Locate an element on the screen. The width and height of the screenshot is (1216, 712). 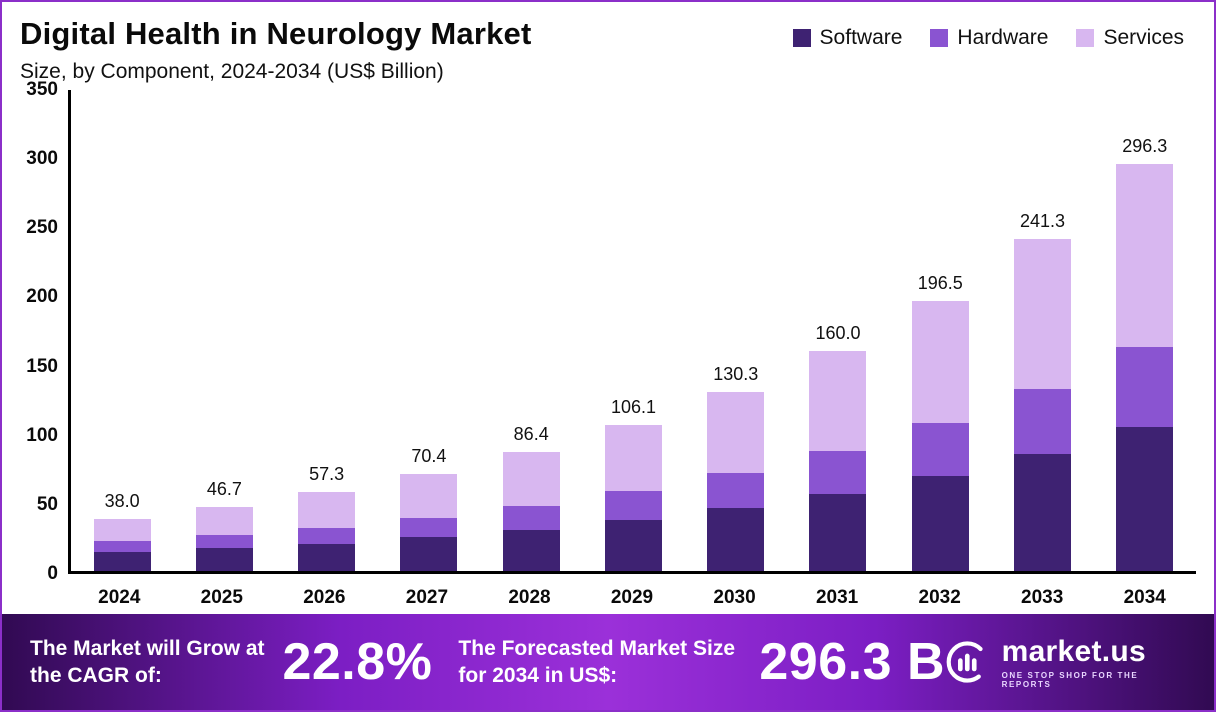
x-tick-label: 2026 is located at coordinates (324, 597).